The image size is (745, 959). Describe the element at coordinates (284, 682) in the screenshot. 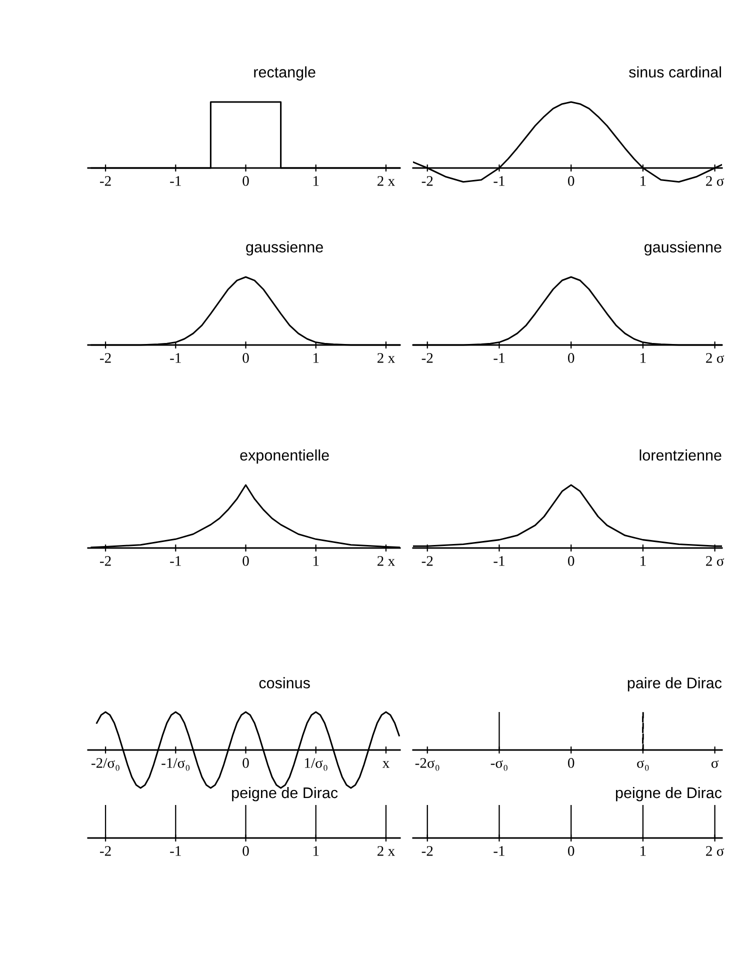

I see `chart-title: cosinus` at that location.